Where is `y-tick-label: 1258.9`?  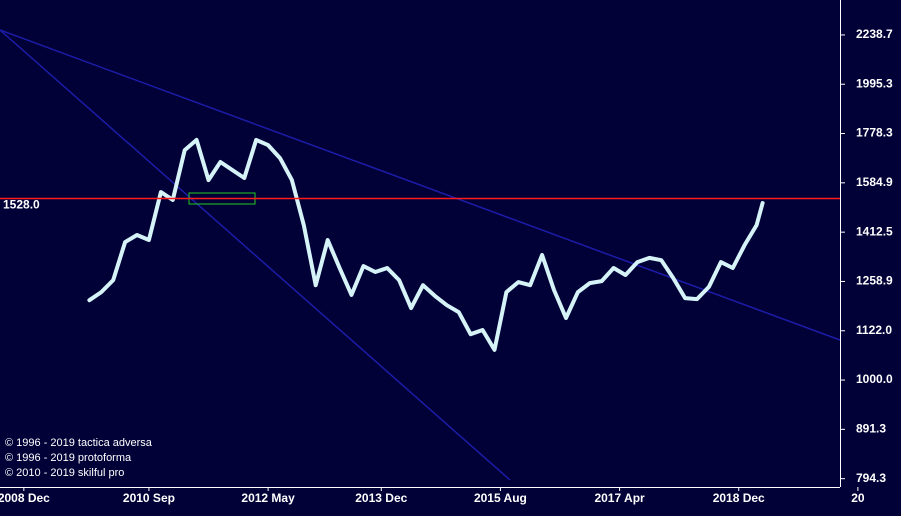 y-tick-label: 1258.9 is located at coordinates (874, 281).